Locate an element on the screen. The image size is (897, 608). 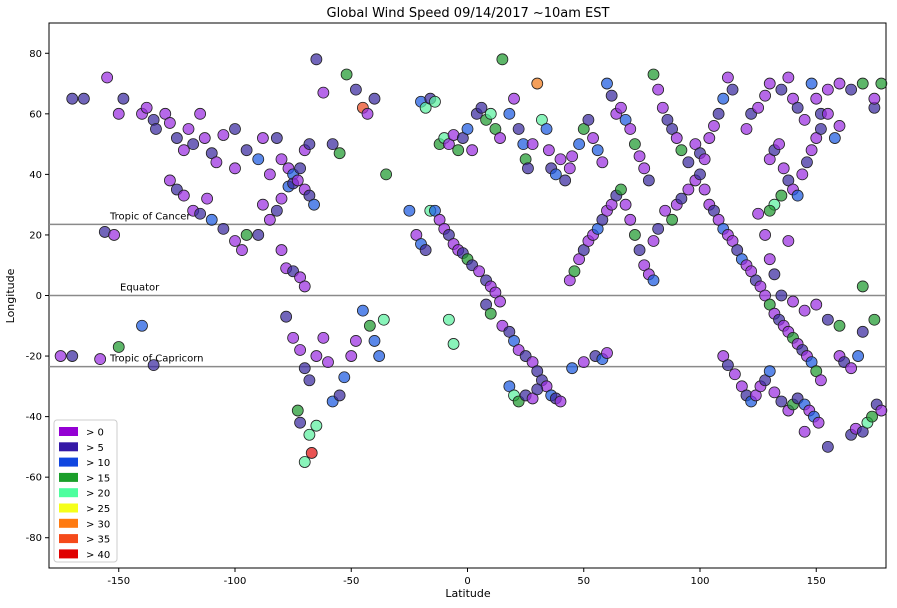
legend-label: > 35 is located at coordinates (98, 540).